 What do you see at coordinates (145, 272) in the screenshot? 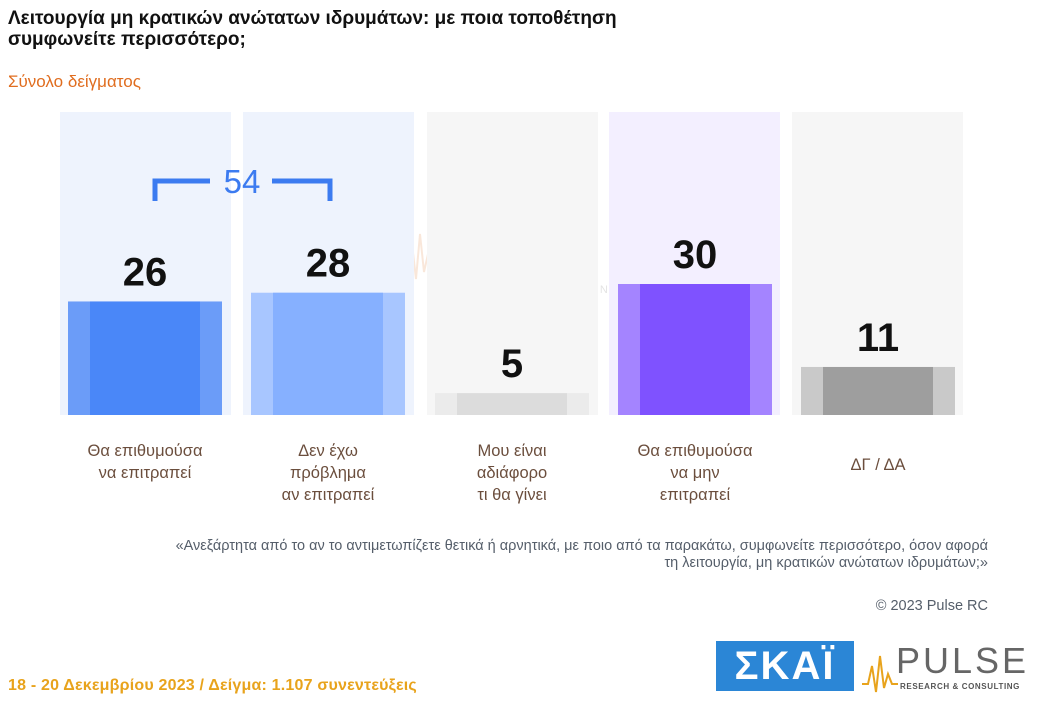
I see `bar-value-label: 26` at bounding box center [145, 272].